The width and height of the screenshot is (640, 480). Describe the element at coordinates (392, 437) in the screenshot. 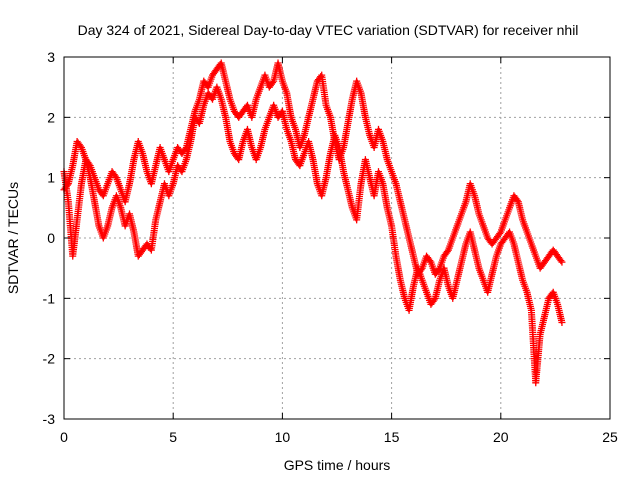

I see `x-tick-label: 15` at that location.